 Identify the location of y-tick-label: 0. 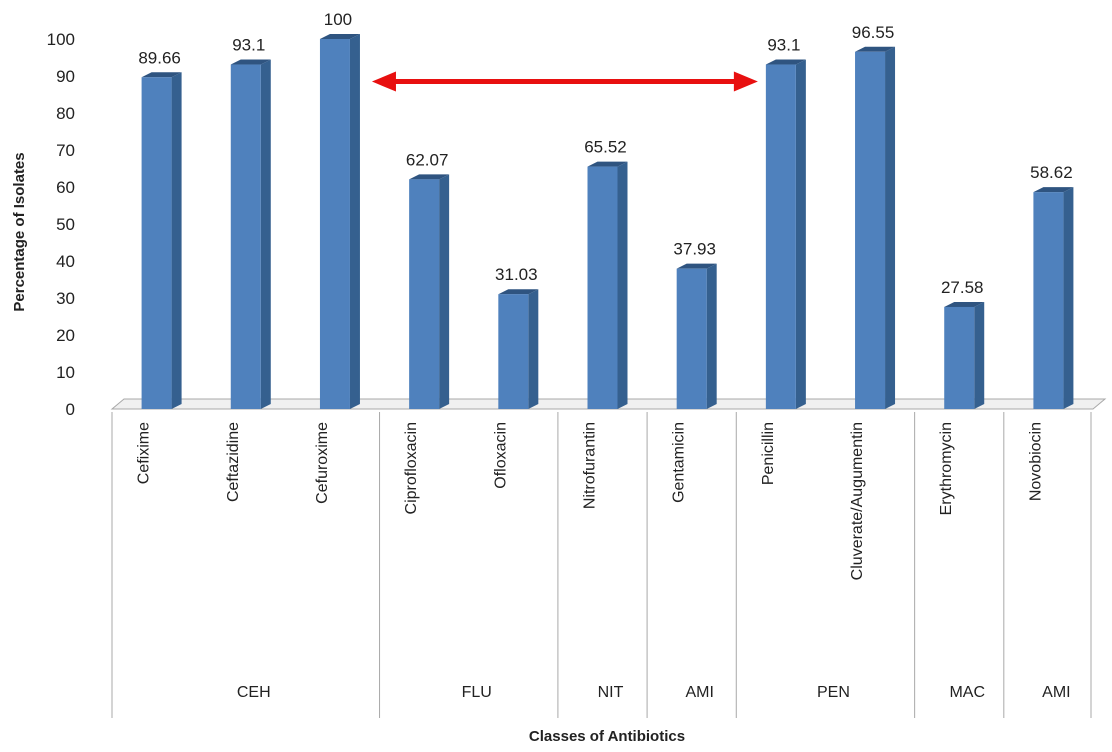
(70, 409).